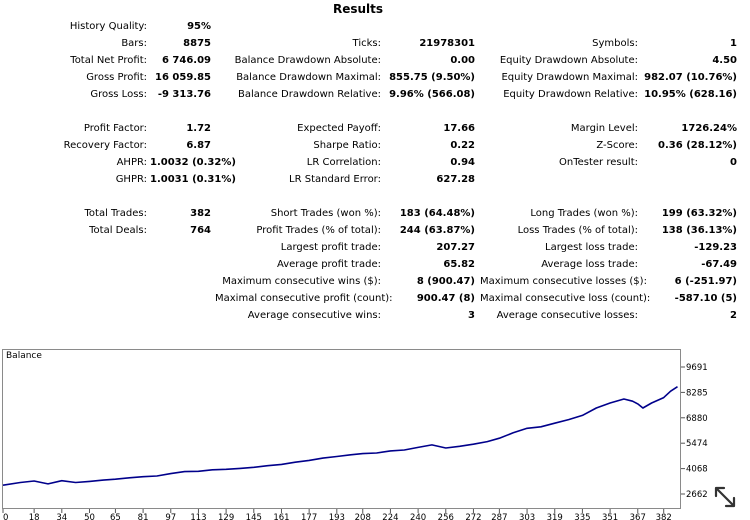  Describe the element at coordinates (471, 315) in the screenshot. I see `stat-value: 3` at that location.